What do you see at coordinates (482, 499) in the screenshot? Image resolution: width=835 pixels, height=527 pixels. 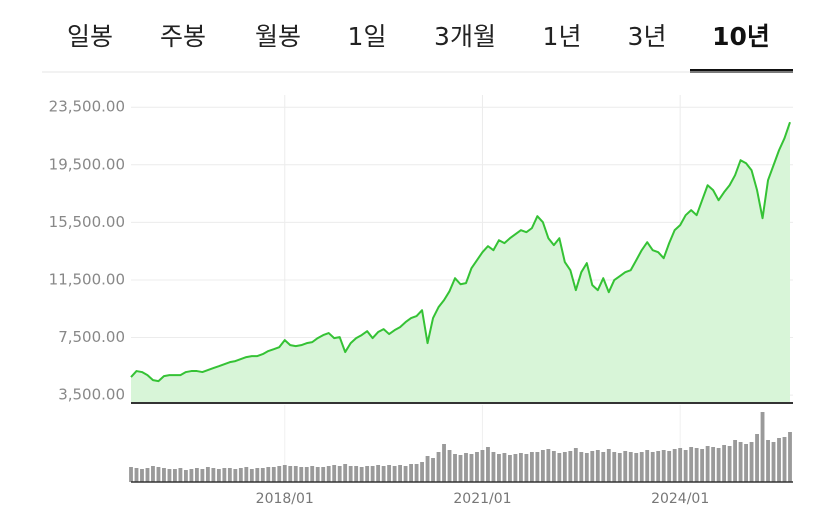 I see `x-tick-label: 2021/01` at bounding box center [482, 499].